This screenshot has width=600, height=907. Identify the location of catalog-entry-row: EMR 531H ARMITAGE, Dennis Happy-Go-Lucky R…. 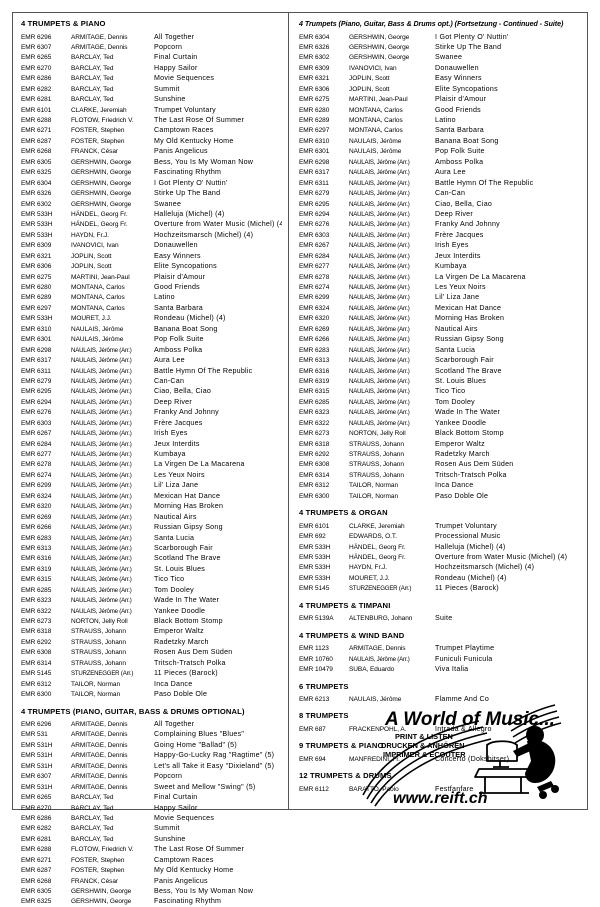
(151, 755).